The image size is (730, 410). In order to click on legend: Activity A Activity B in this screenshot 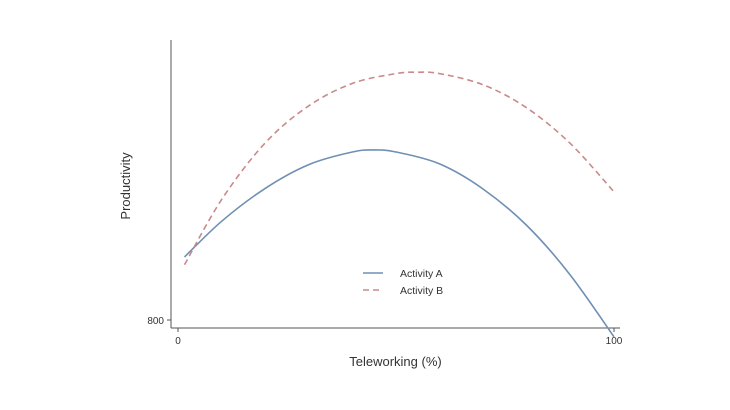, I will do `click(403, 282)`.